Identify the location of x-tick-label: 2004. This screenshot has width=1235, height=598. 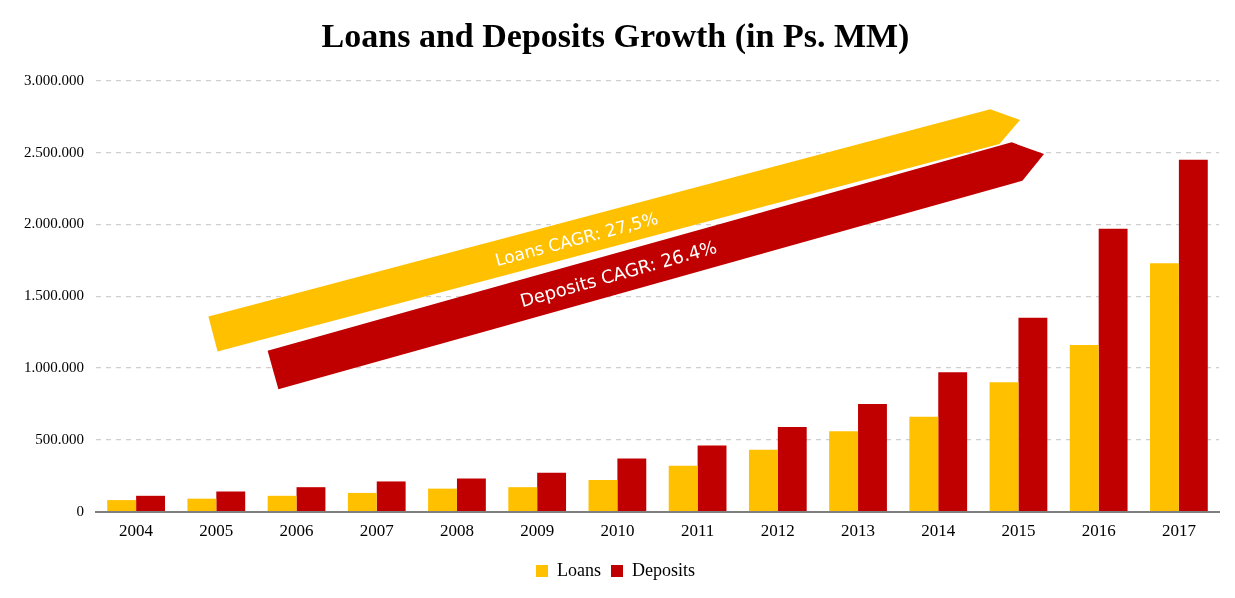
(136, 531).